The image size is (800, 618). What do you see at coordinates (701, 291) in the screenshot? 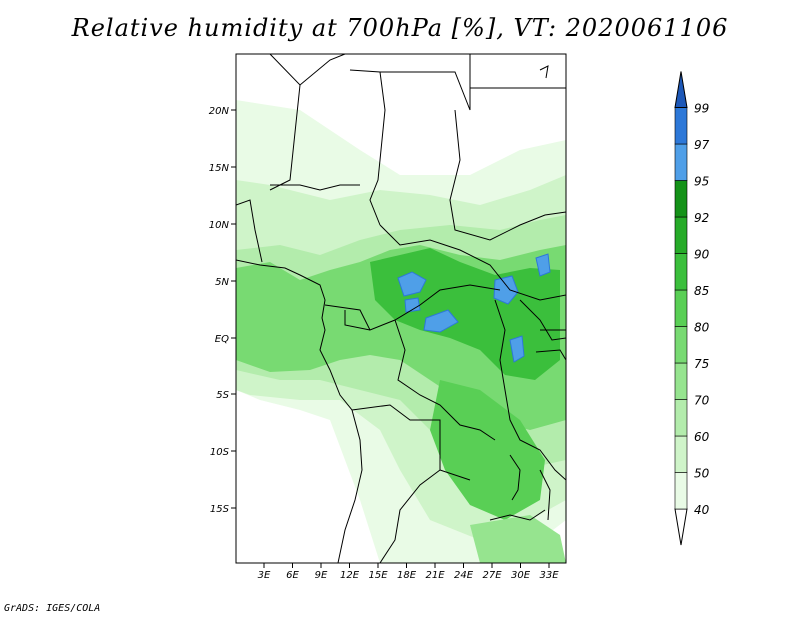
I see `colorbar-label: 85` at bounding box center [701, 291].